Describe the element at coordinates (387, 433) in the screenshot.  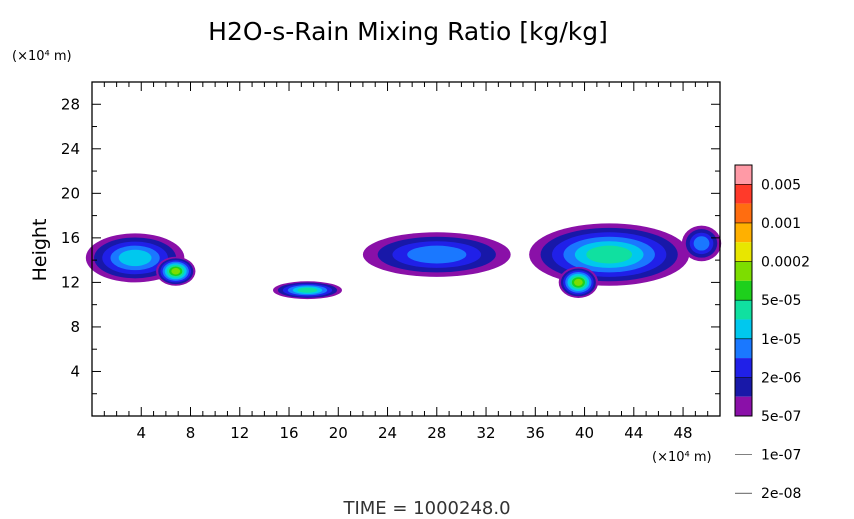
I see `x-tick-label: 24` at that location.